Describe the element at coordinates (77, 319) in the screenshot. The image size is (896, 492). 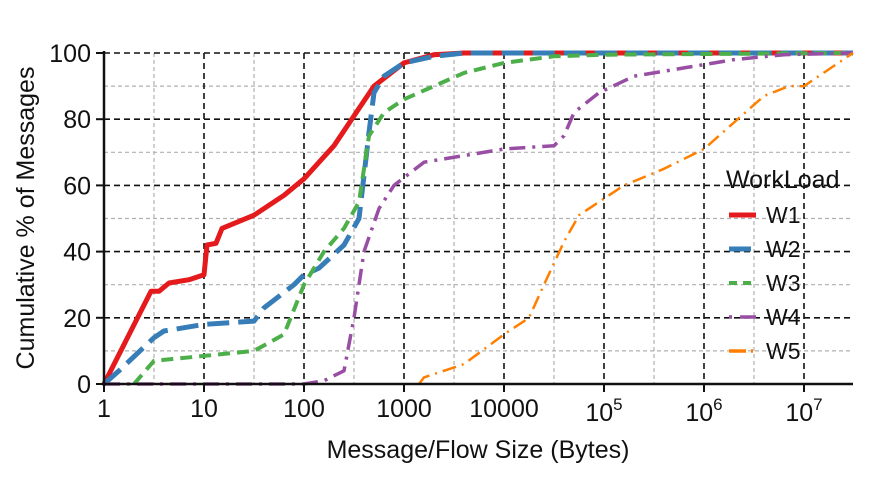
I see `y-tick-label: 20` at that location.